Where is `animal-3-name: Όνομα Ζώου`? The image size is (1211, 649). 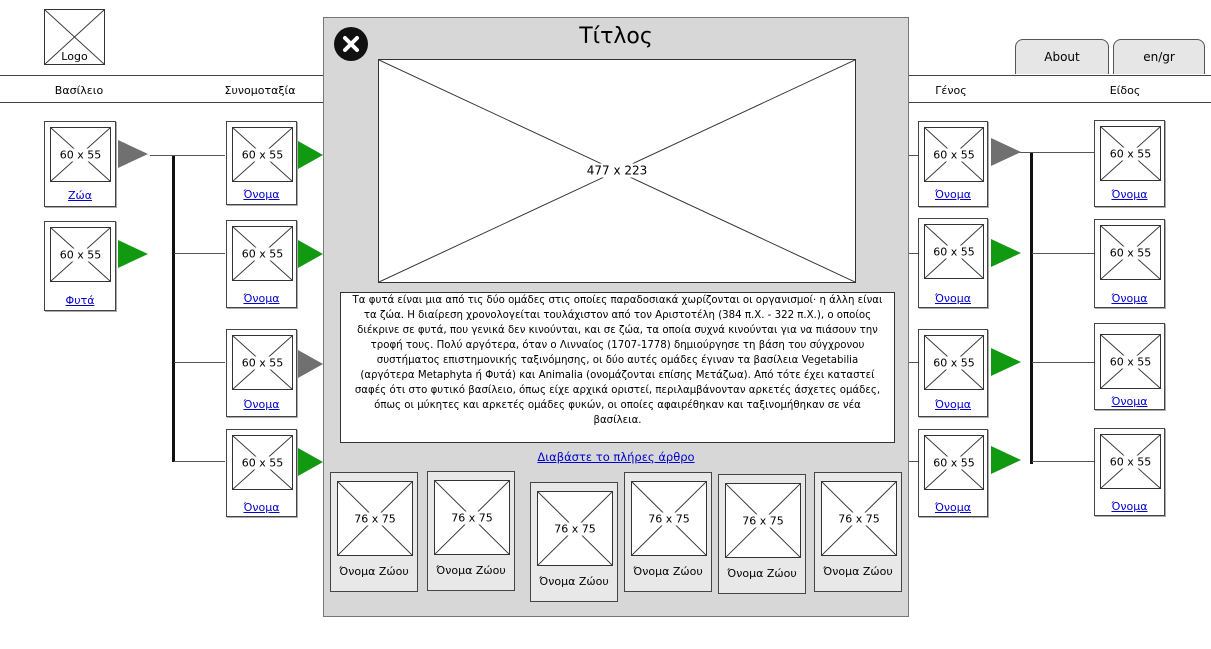 animal-3-name: Όνομα Ζώου is located at coordinates (574, 581).